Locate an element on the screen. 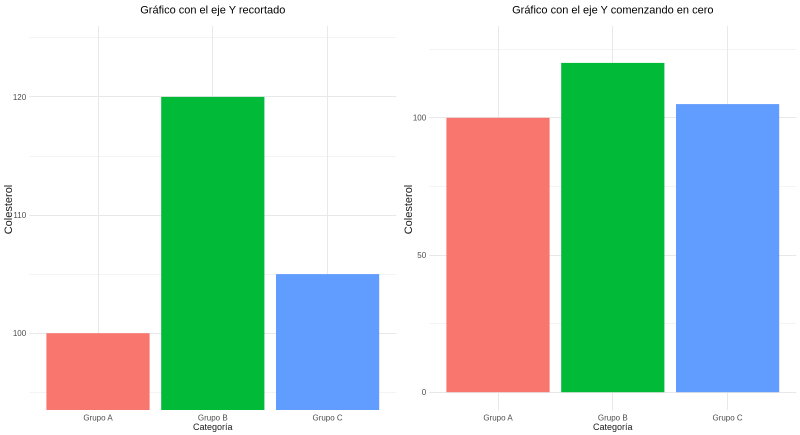 The width and height of the screenshot is (800, 435). svg-text: 110 is located at coordinates (19, 215).